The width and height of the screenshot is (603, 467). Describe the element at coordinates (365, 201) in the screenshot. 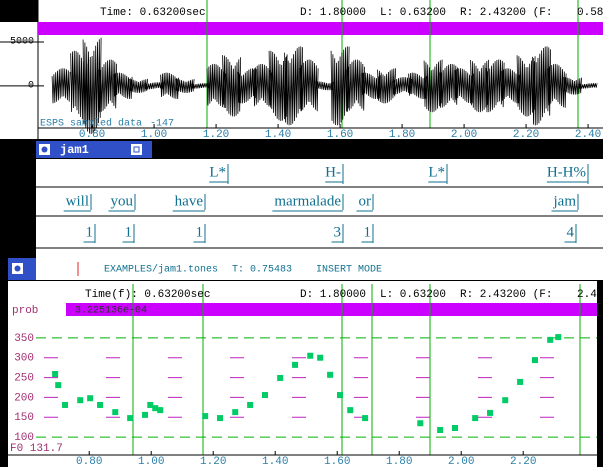

I see `tier-label: or` at that location.